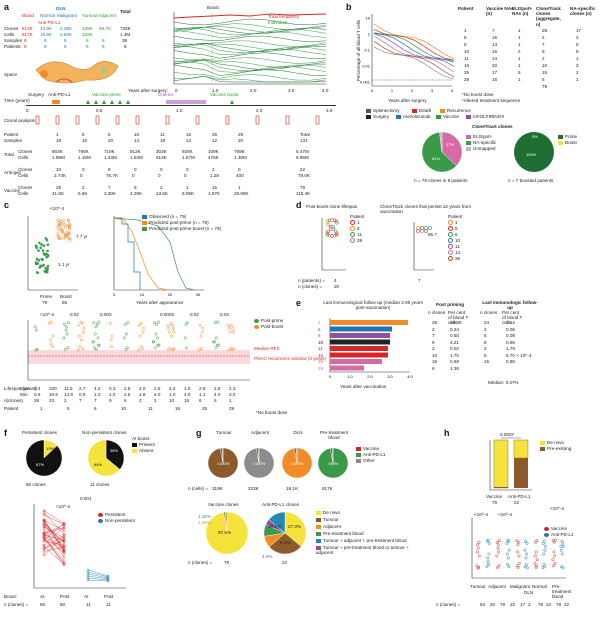  What do you see at coordinates (187, 388) in the screenshot?
I see `c-lifespan-cell: 1.0` at bounding box center [187, 388].